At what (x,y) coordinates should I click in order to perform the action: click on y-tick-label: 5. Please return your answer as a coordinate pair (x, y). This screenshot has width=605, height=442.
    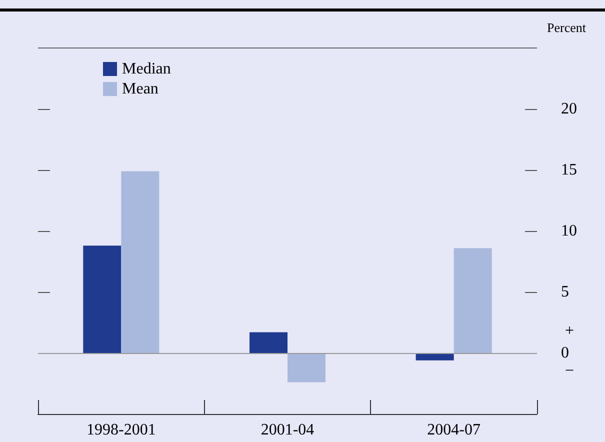
    Looking at the image, I should click on (565, 292).